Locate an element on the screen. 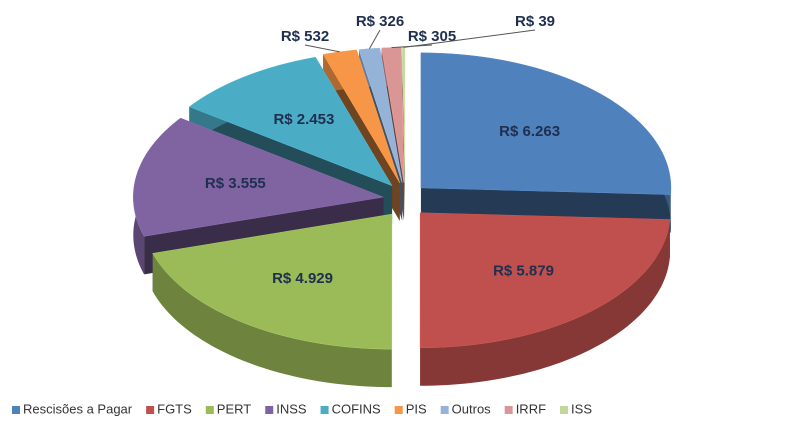  data-label: R$ 39 is located at coordinates (535, 21).